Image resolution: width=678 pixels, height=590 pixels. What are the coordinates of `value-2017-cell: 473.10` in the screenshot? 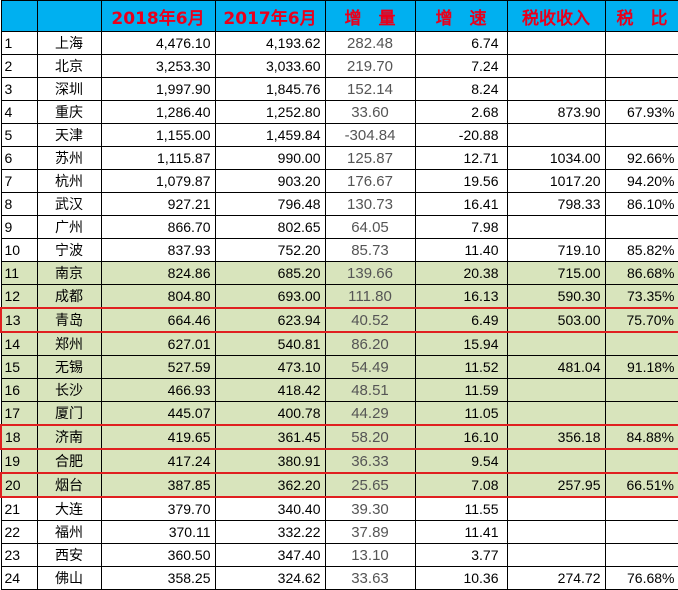 It's located at (270, 367).